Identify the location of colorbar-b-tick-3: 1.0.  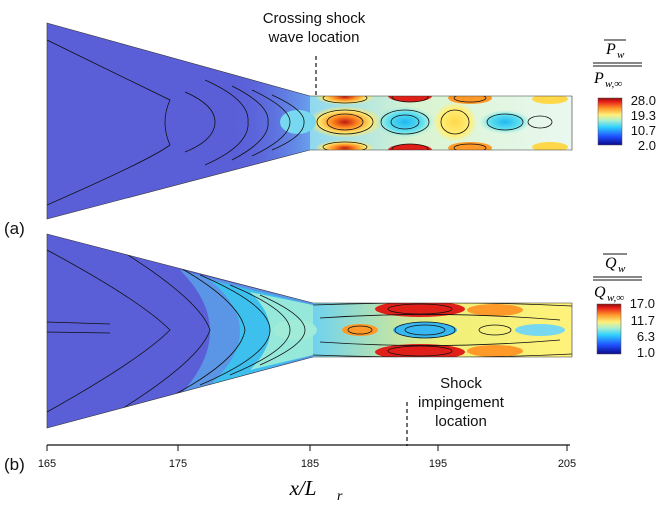
(646, 352).